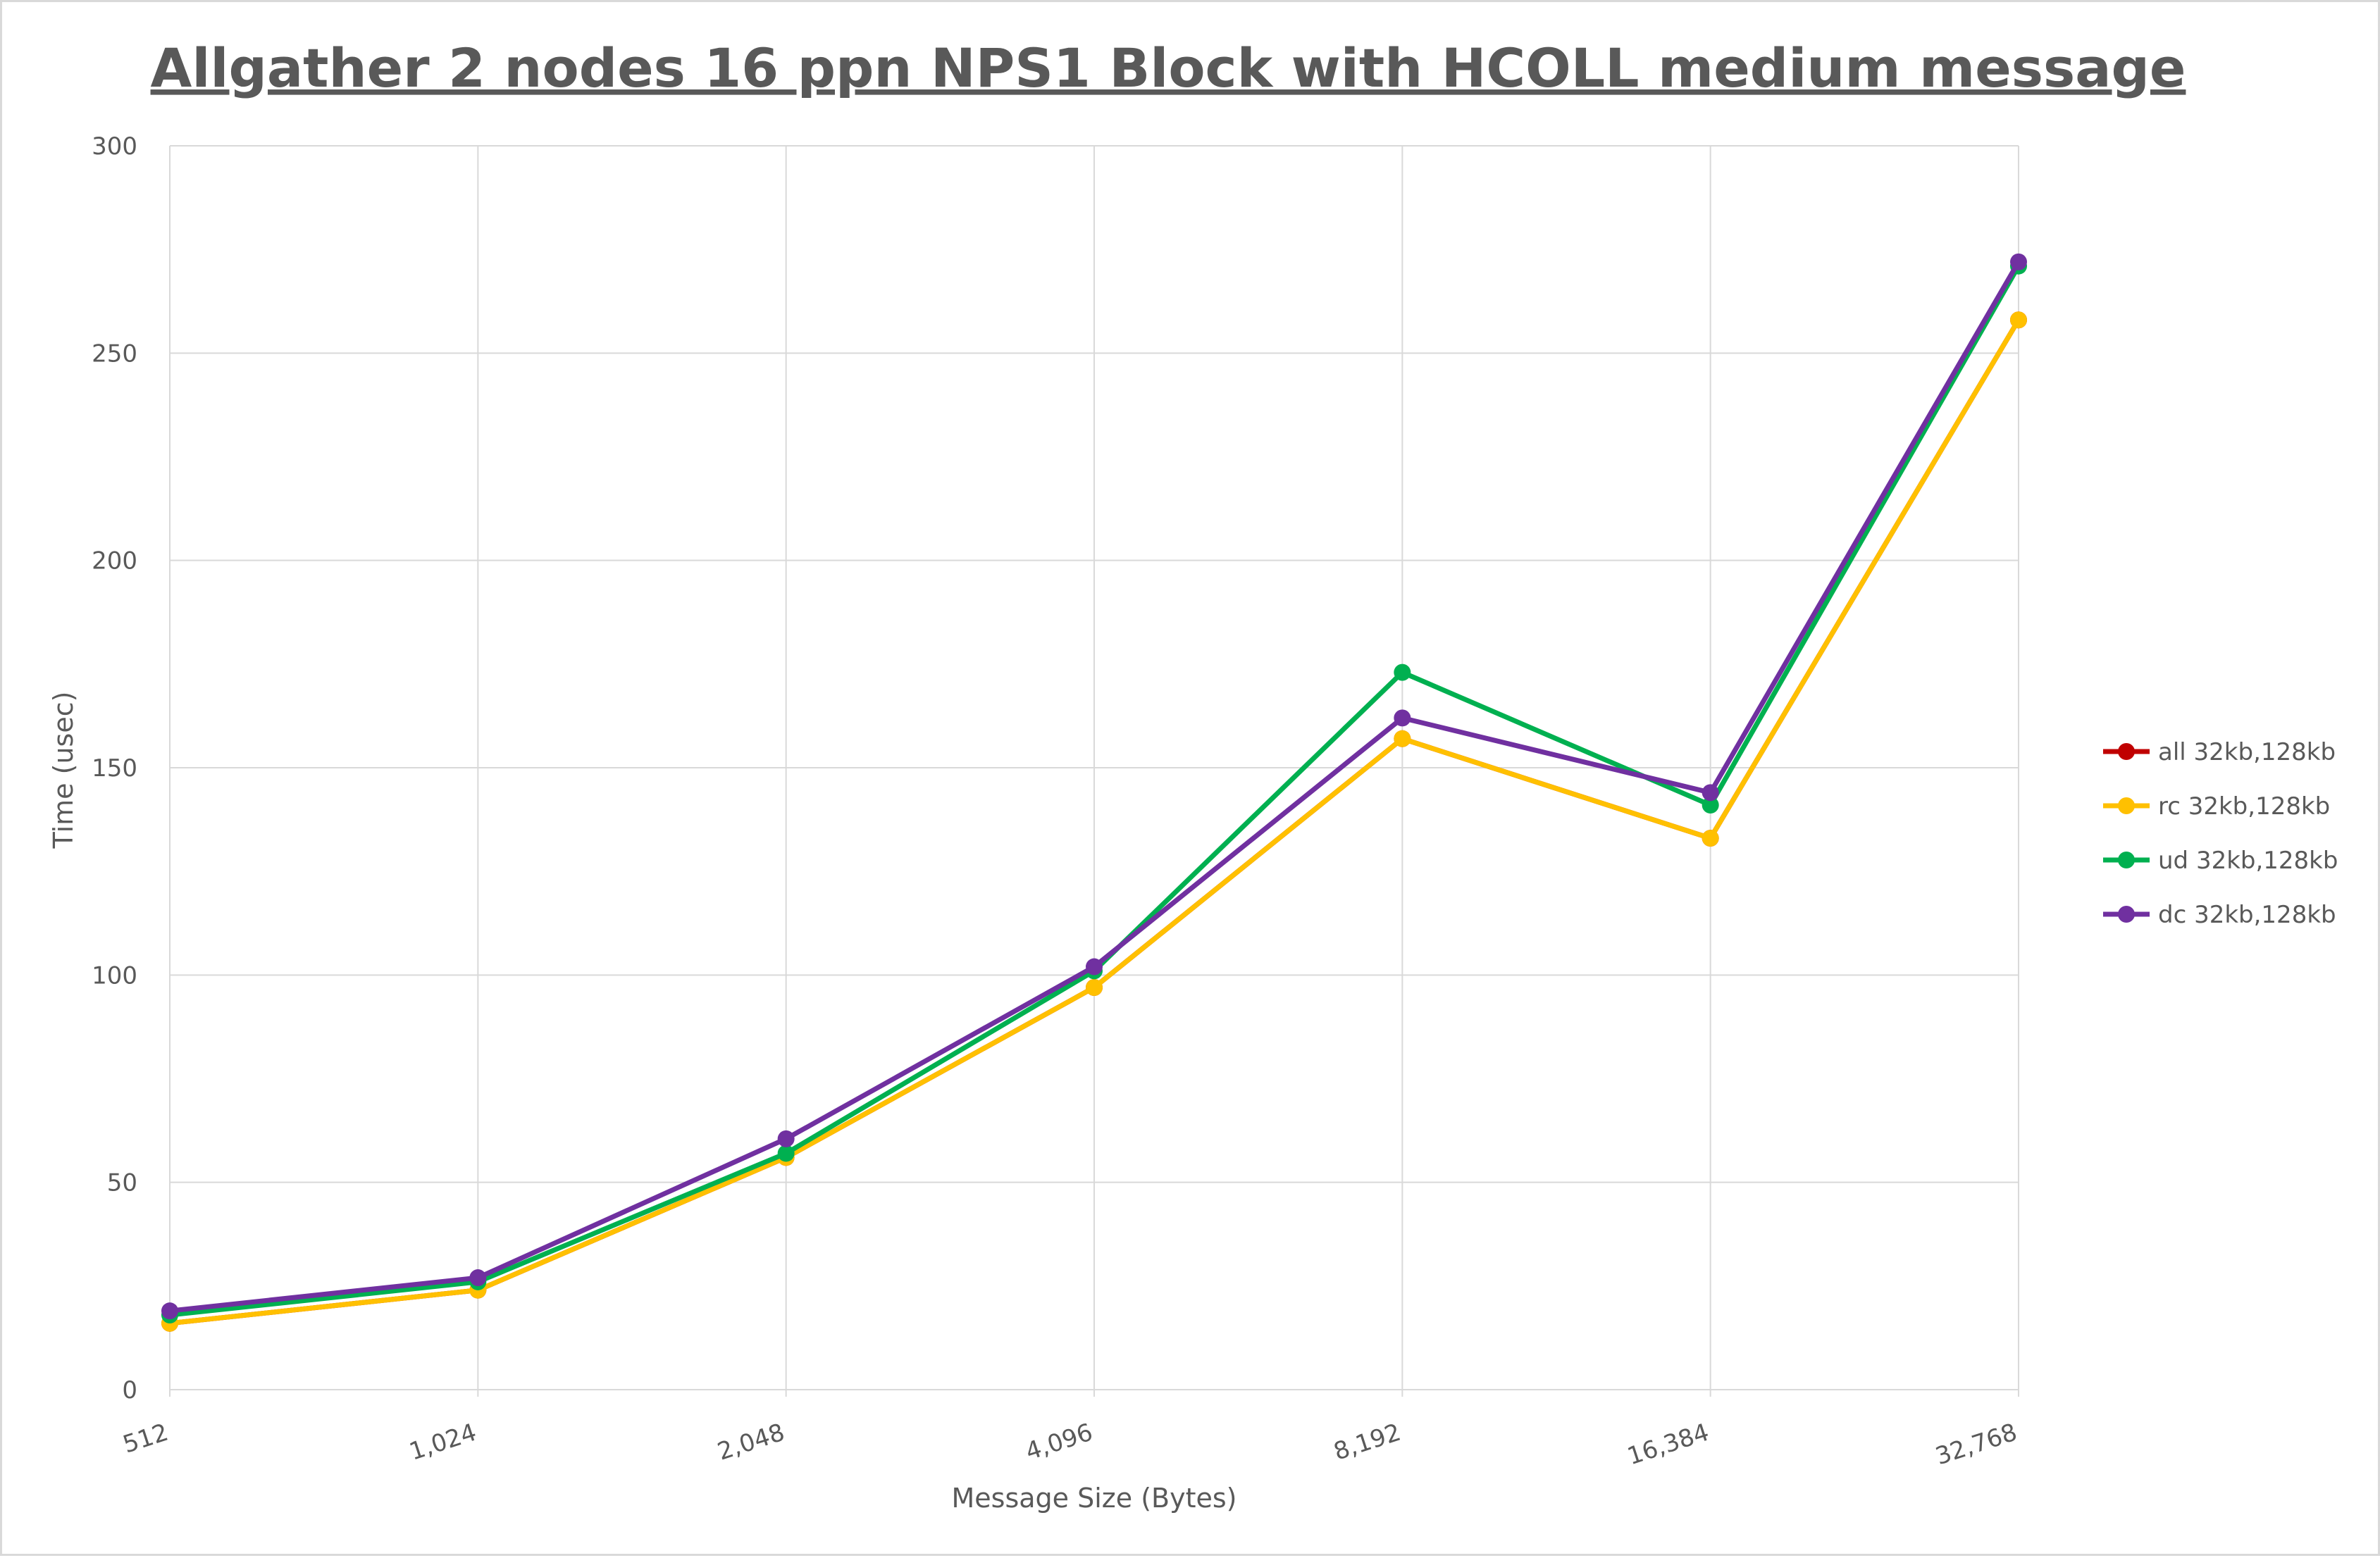 Image resolution: width=2380 pixels, height=1558 pixels. I want to click on y-tick-label: 300, so click(114, 146).